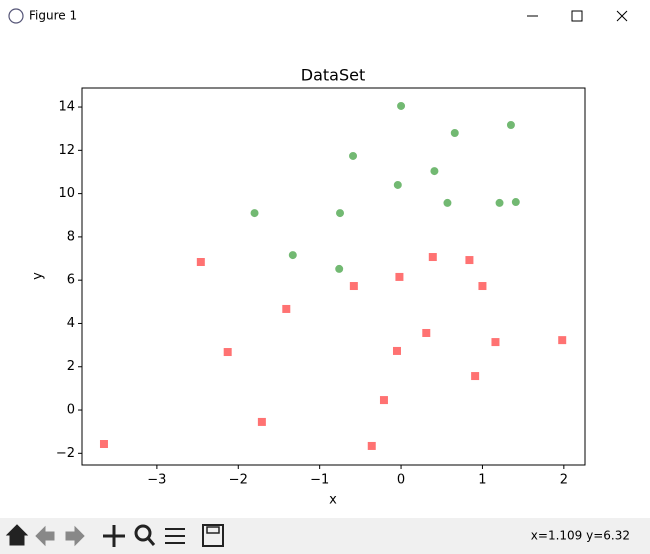  Describe the element at coordinates (71, 236) in the screenshot. I see `y-tick-label: 8` at that location.